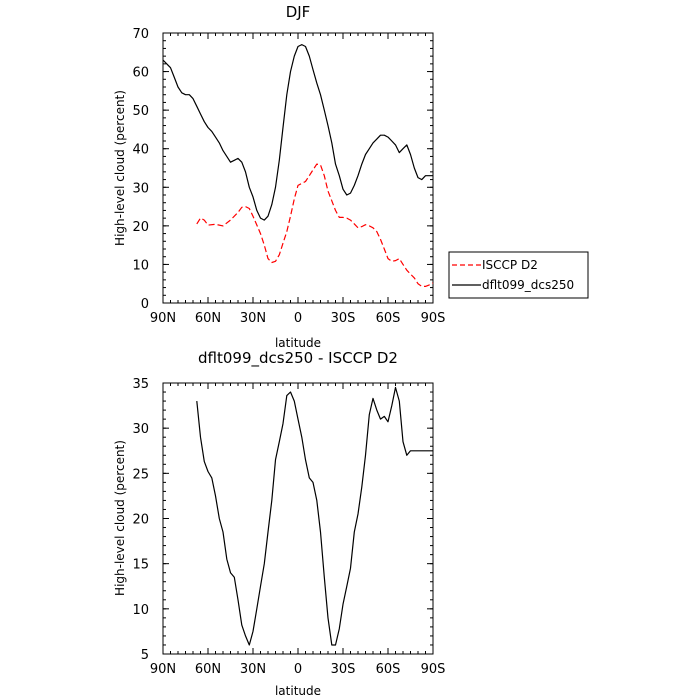  Describe the element at coordinates (140, 474) in the screenshot. I see `y-tick-label: 25` at that location.